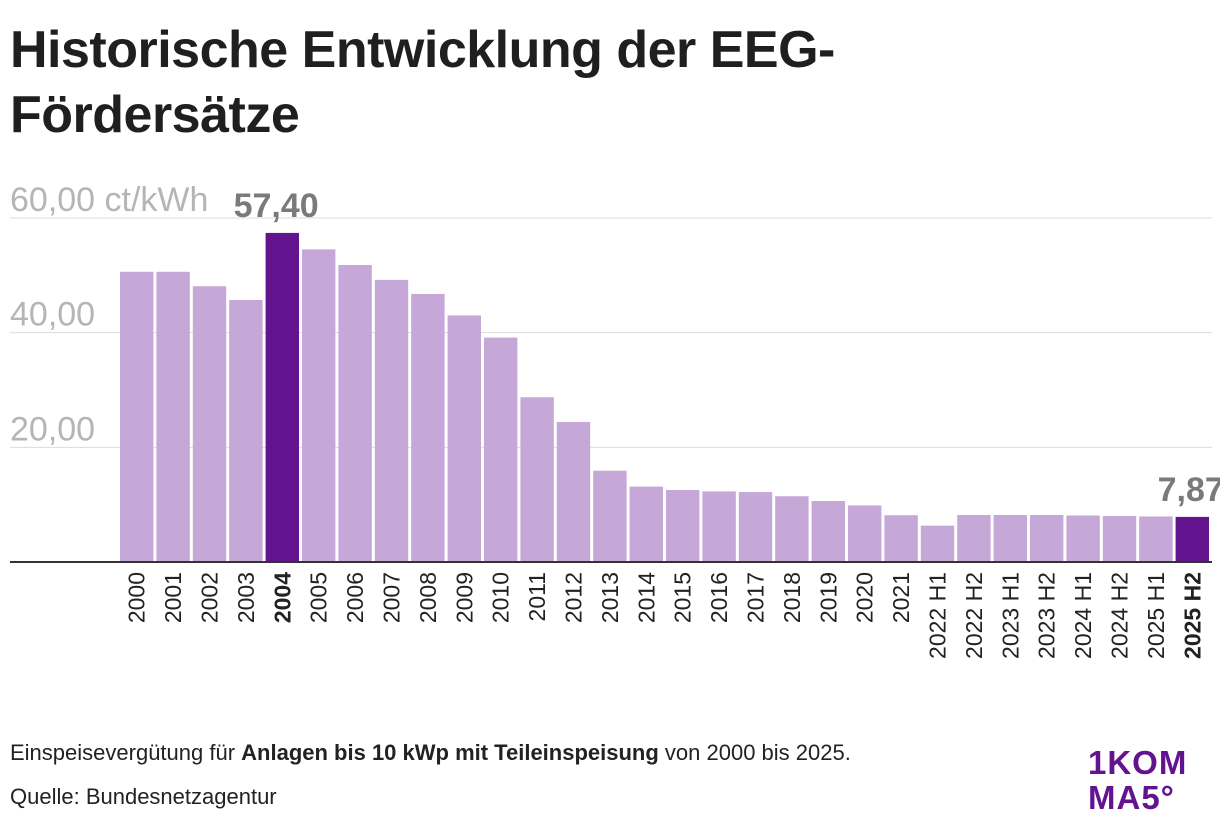  What do you see at coordinates (428, 597) in the screenshot?
I see `x-tick-label: 2008` at bounding box center [428, 597].